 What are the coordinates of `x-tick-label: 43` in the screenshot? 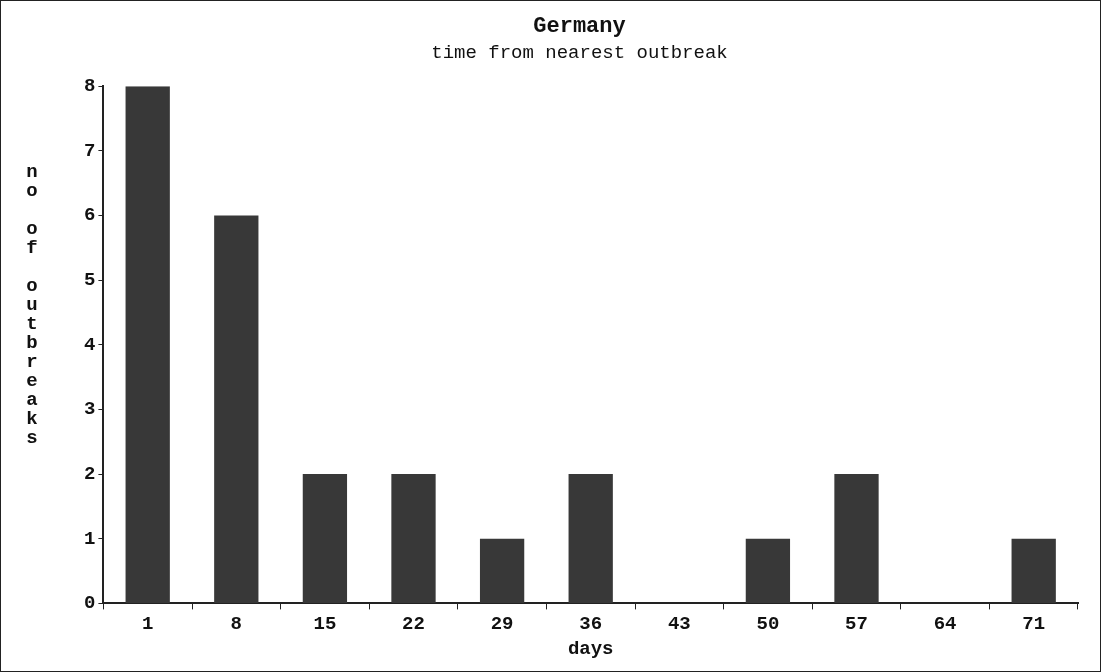 It's located at (679, 623).